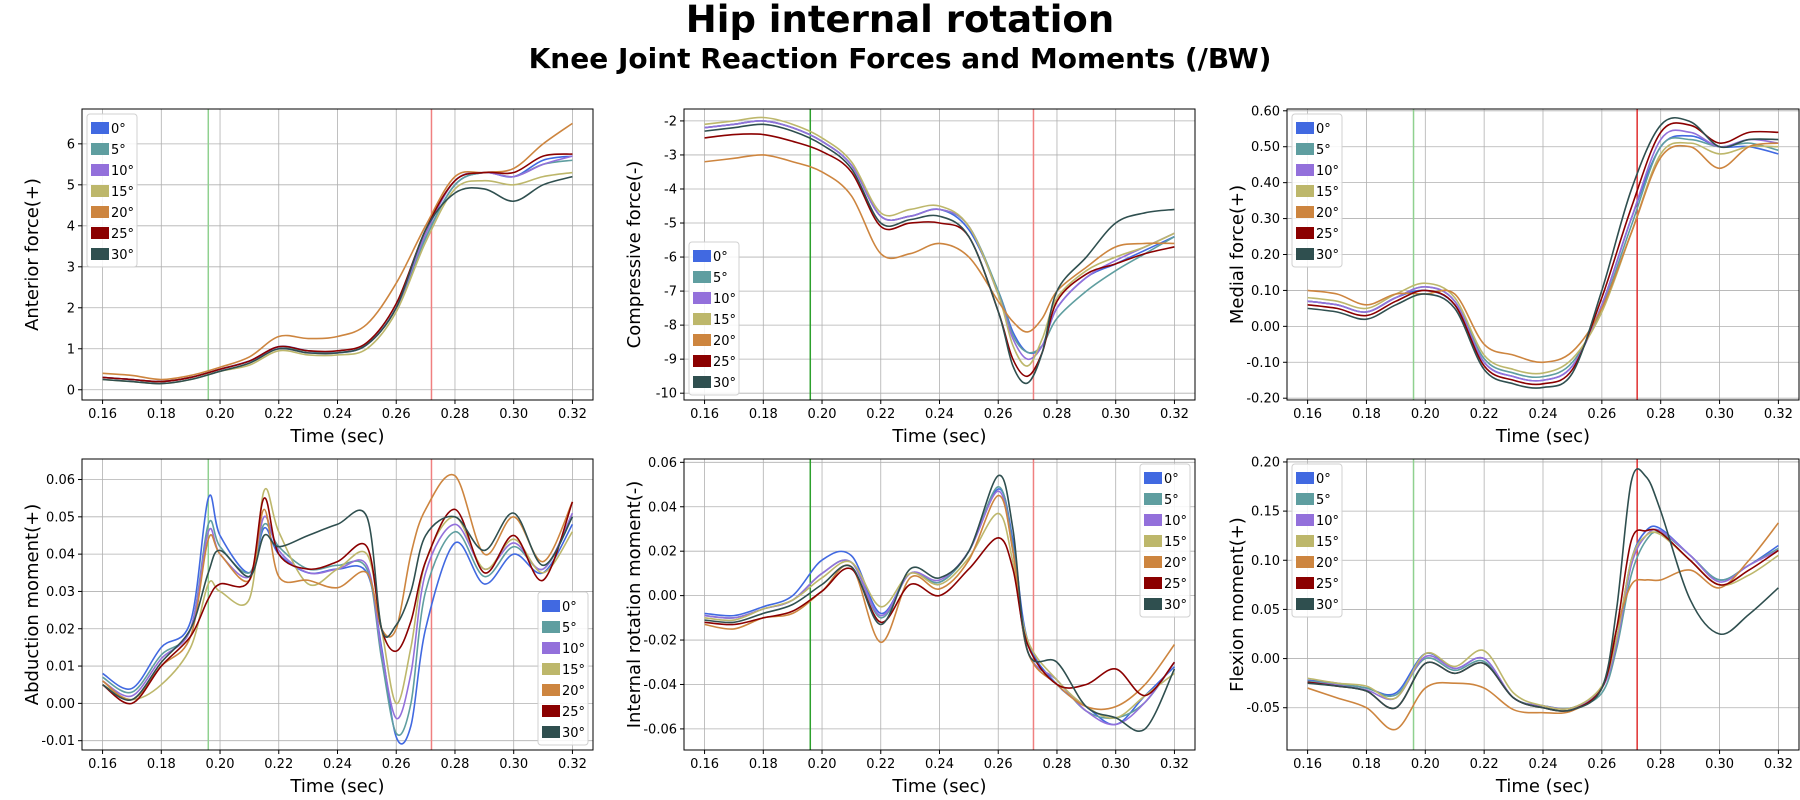 The width and height of the screenshot is (1800, 800). I want to click on y-axis-label: Flexion moment(+), so click(1237, 604).